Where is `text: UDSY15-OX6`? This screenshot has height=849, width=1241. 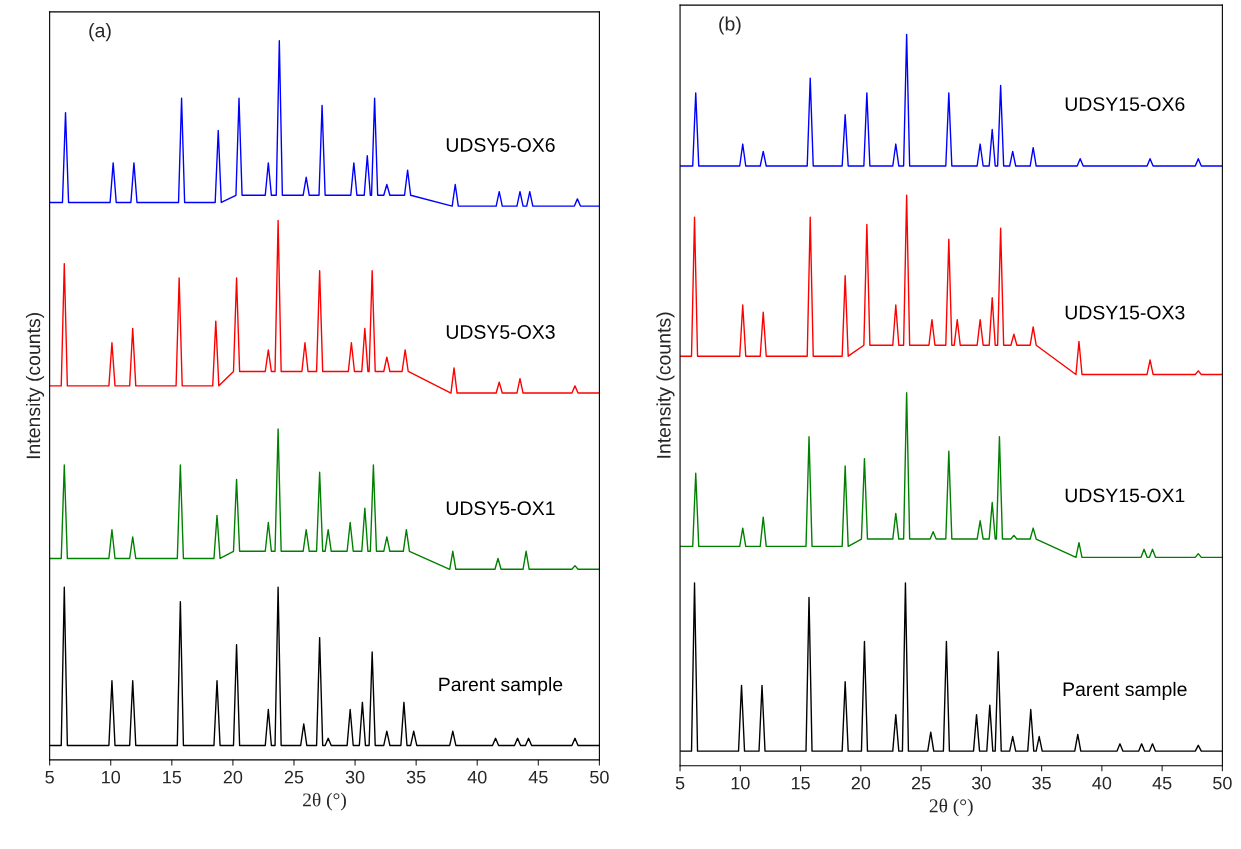 text: UDSY15-OX6 is located at coordinates (1125, 104).